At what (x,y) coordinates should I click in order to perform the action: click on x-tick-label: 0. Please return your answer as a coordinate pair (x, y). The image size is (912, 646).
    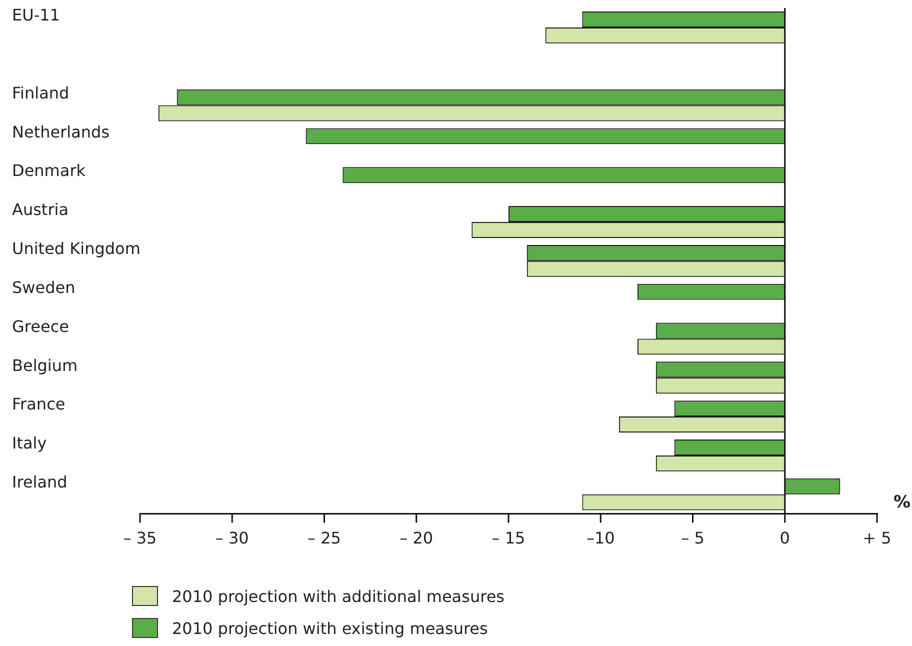
    Looking at the image, I should click on (785, 538).